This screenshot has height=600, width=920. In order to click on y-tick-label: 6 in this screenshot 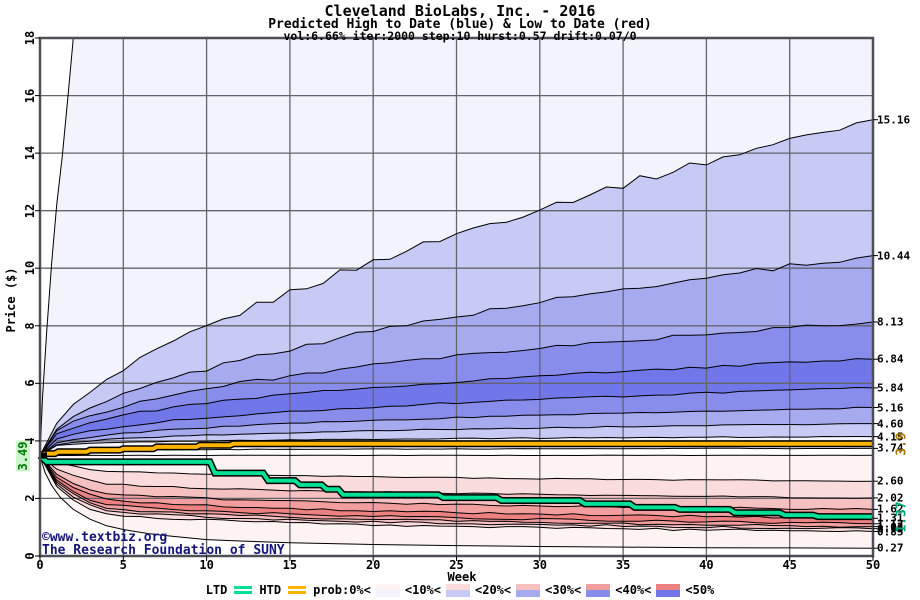, I will do `click(30, 383)`.